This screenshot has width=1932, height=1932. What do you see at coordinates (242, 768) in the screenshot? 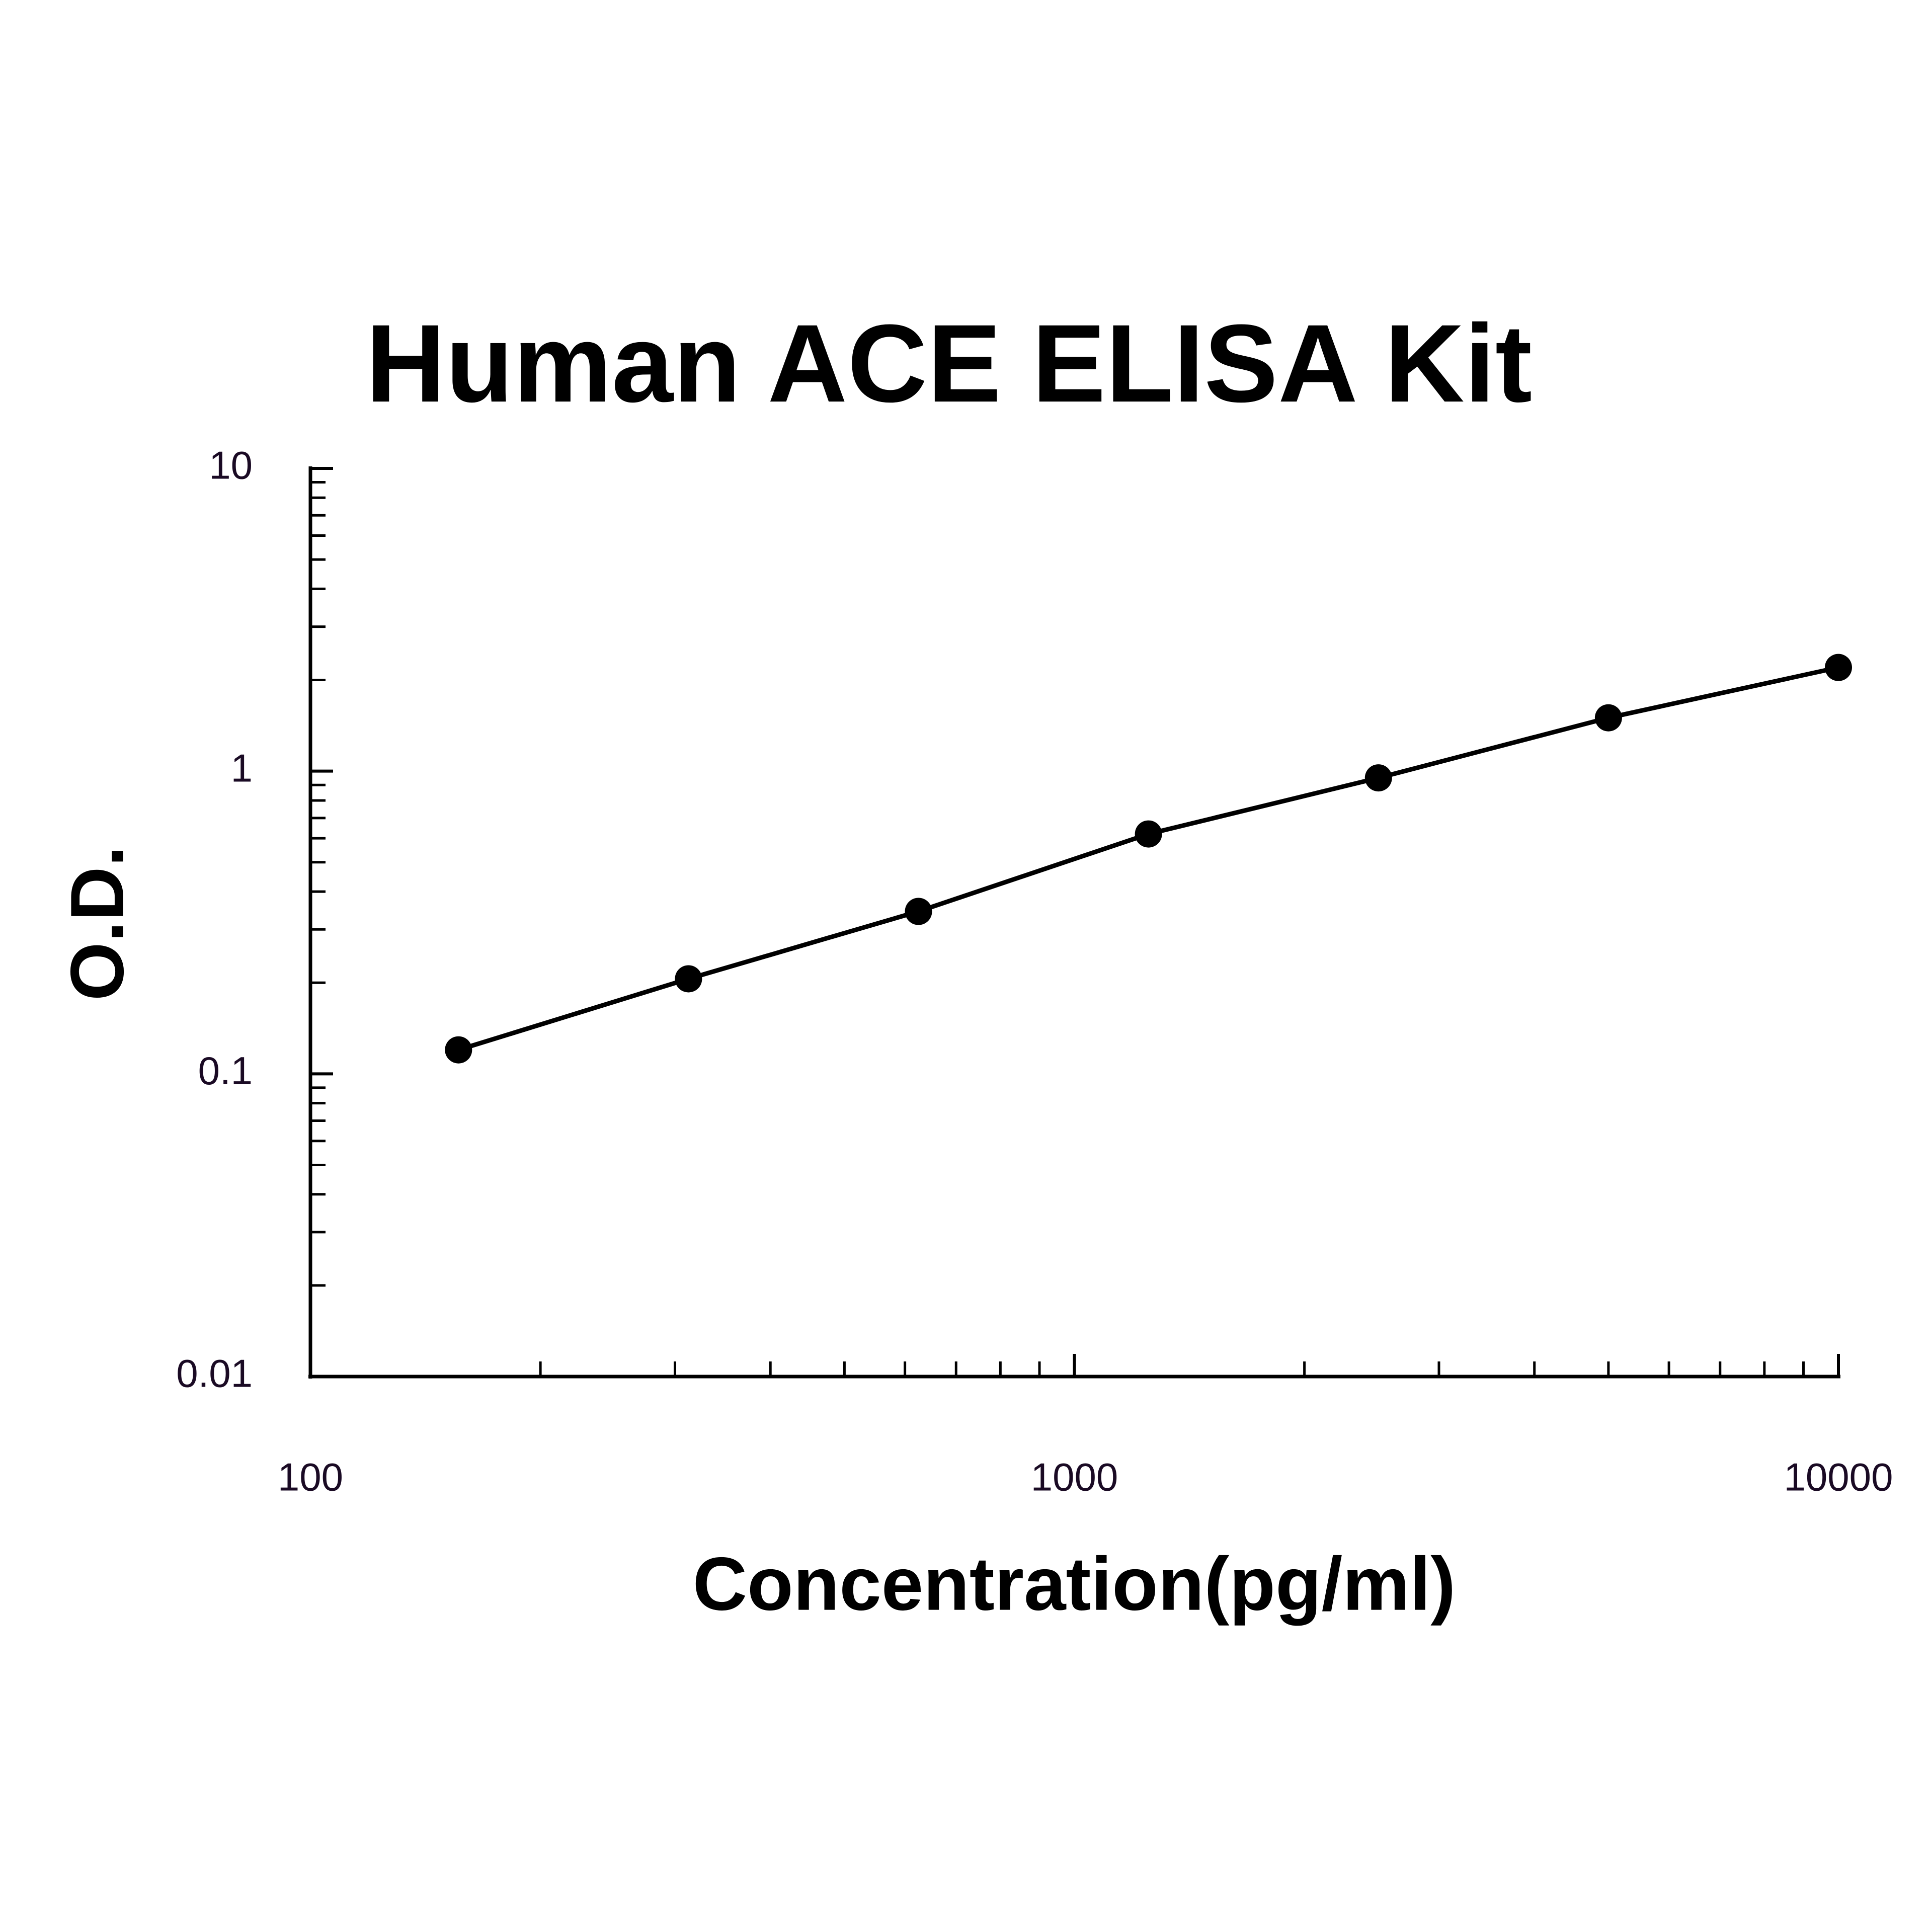
I see `y-tick-label: 1` at bounding box center [242, 768].